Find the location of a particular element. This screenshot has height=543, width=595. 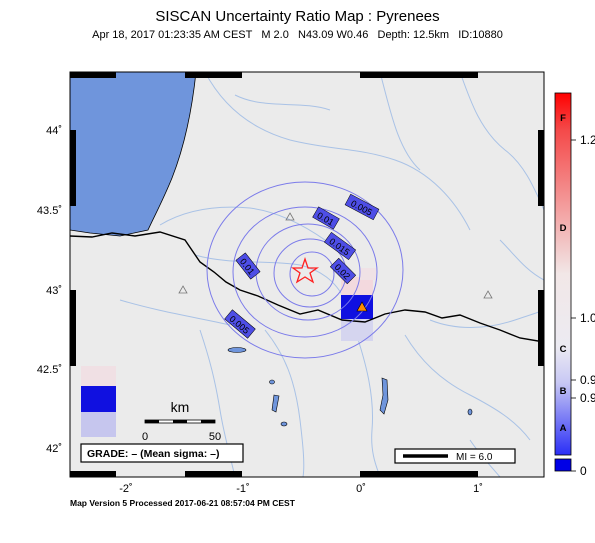

grade-letter-c: C is located at coordinates (563, 349).